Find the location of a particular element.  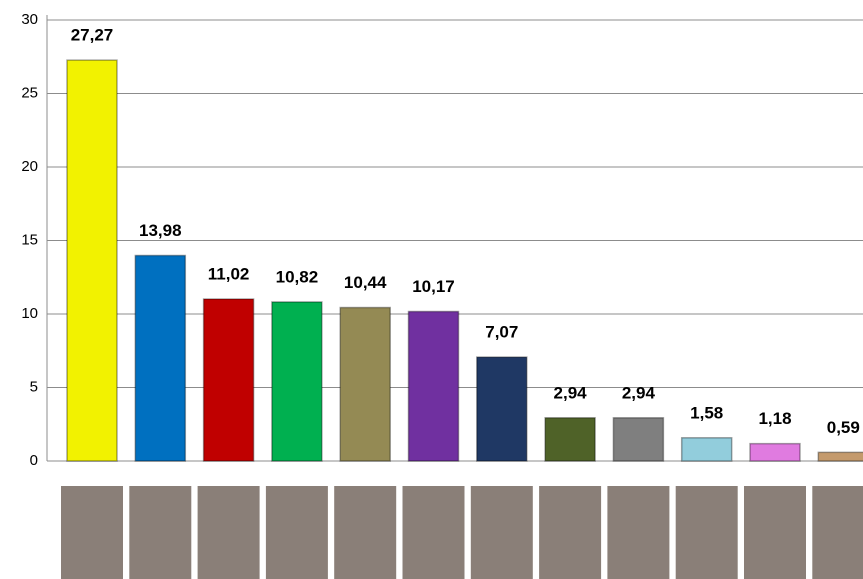

value-label: 10,82 is located at coordinates (297, 276).